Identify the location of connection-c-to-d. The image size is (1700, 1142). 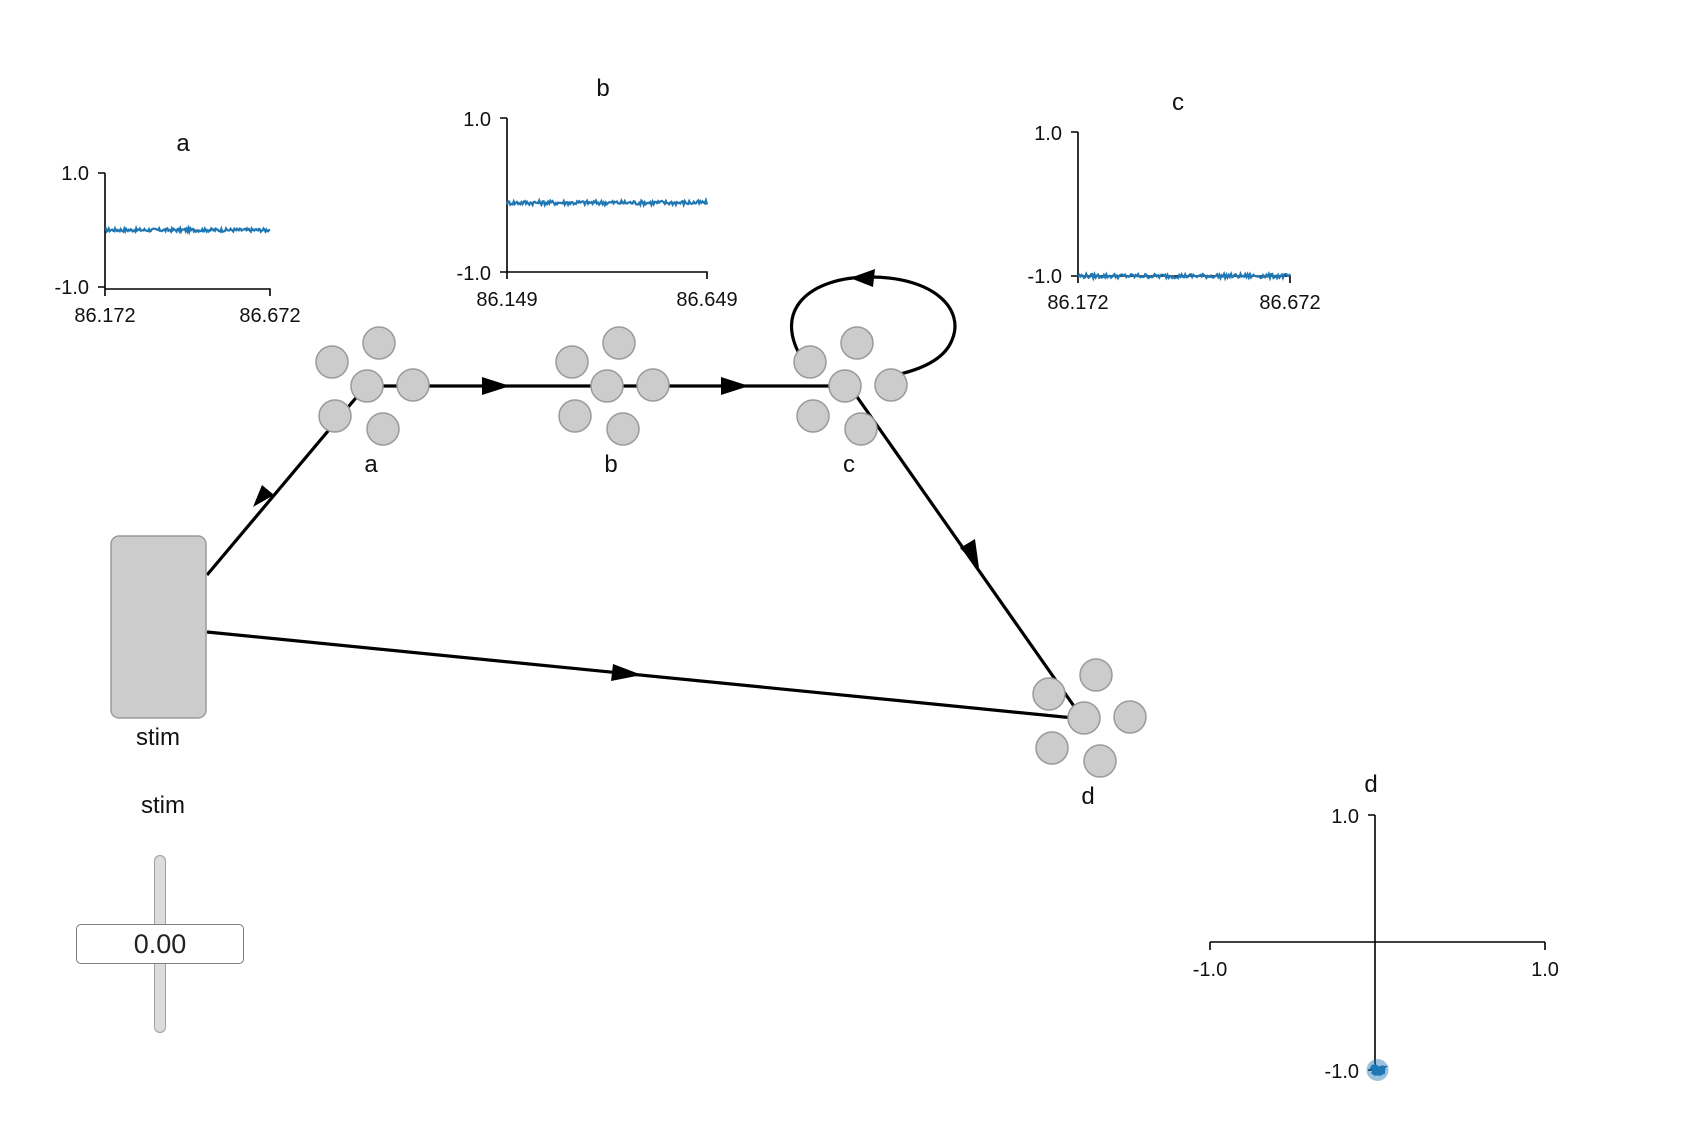
(969, 556).